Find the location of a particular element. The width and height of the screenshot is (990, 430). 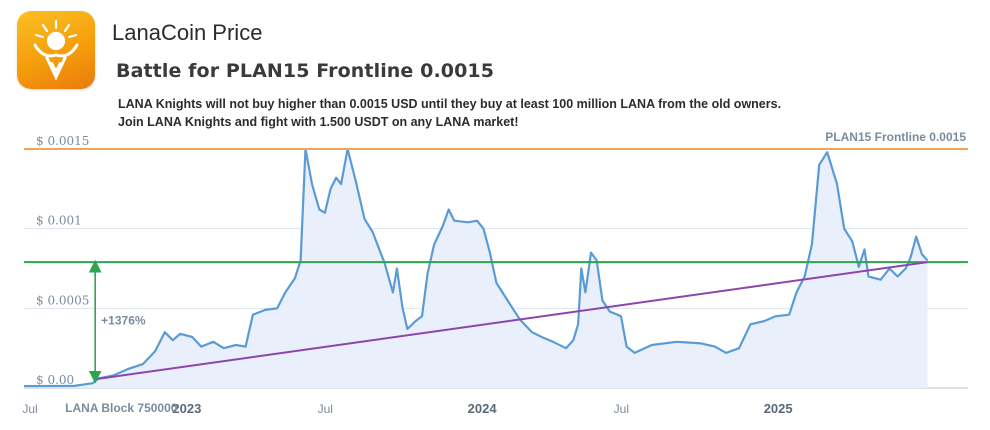

sun-emblem-icon is located at coordinates (56, 50).